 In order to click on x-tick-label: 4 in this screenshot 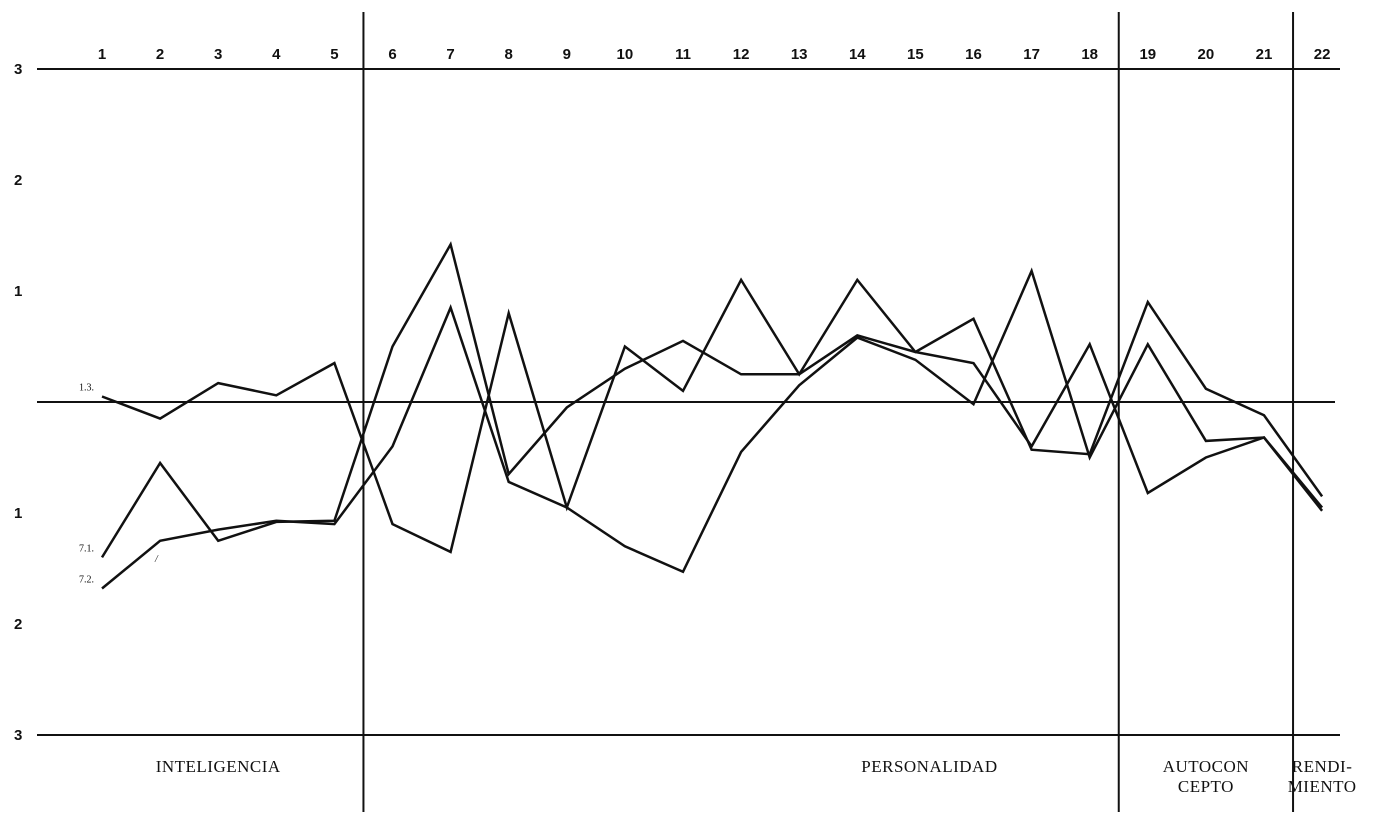, I will do `click(276, 54)`.